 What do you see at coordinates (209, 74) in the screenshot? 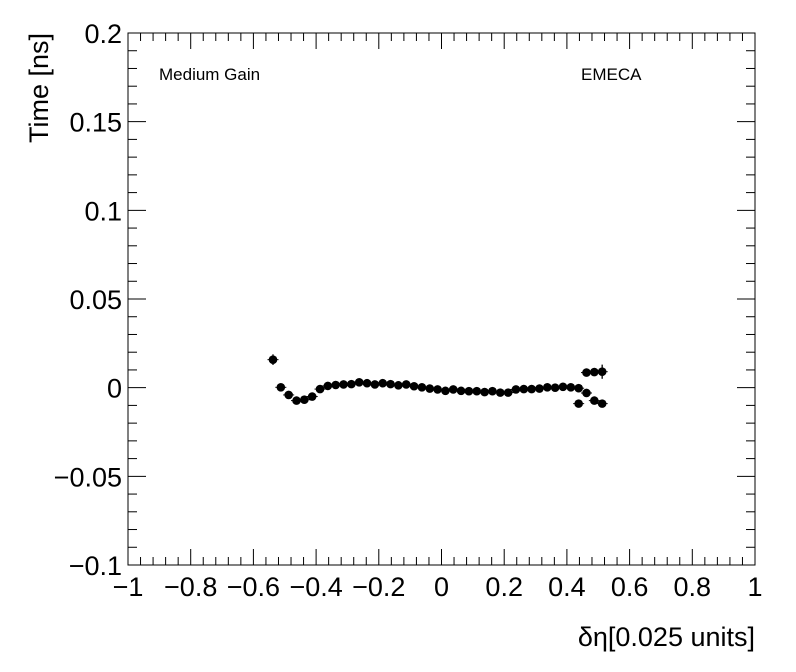
I see `gain-annotation: Medium Gain` at bounding box center [209, 74].